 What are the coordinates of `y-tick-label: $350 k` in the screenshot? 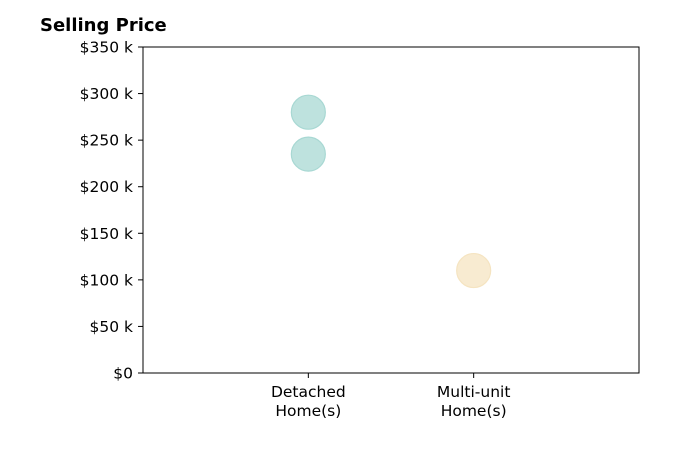 It's located at (106, 48).